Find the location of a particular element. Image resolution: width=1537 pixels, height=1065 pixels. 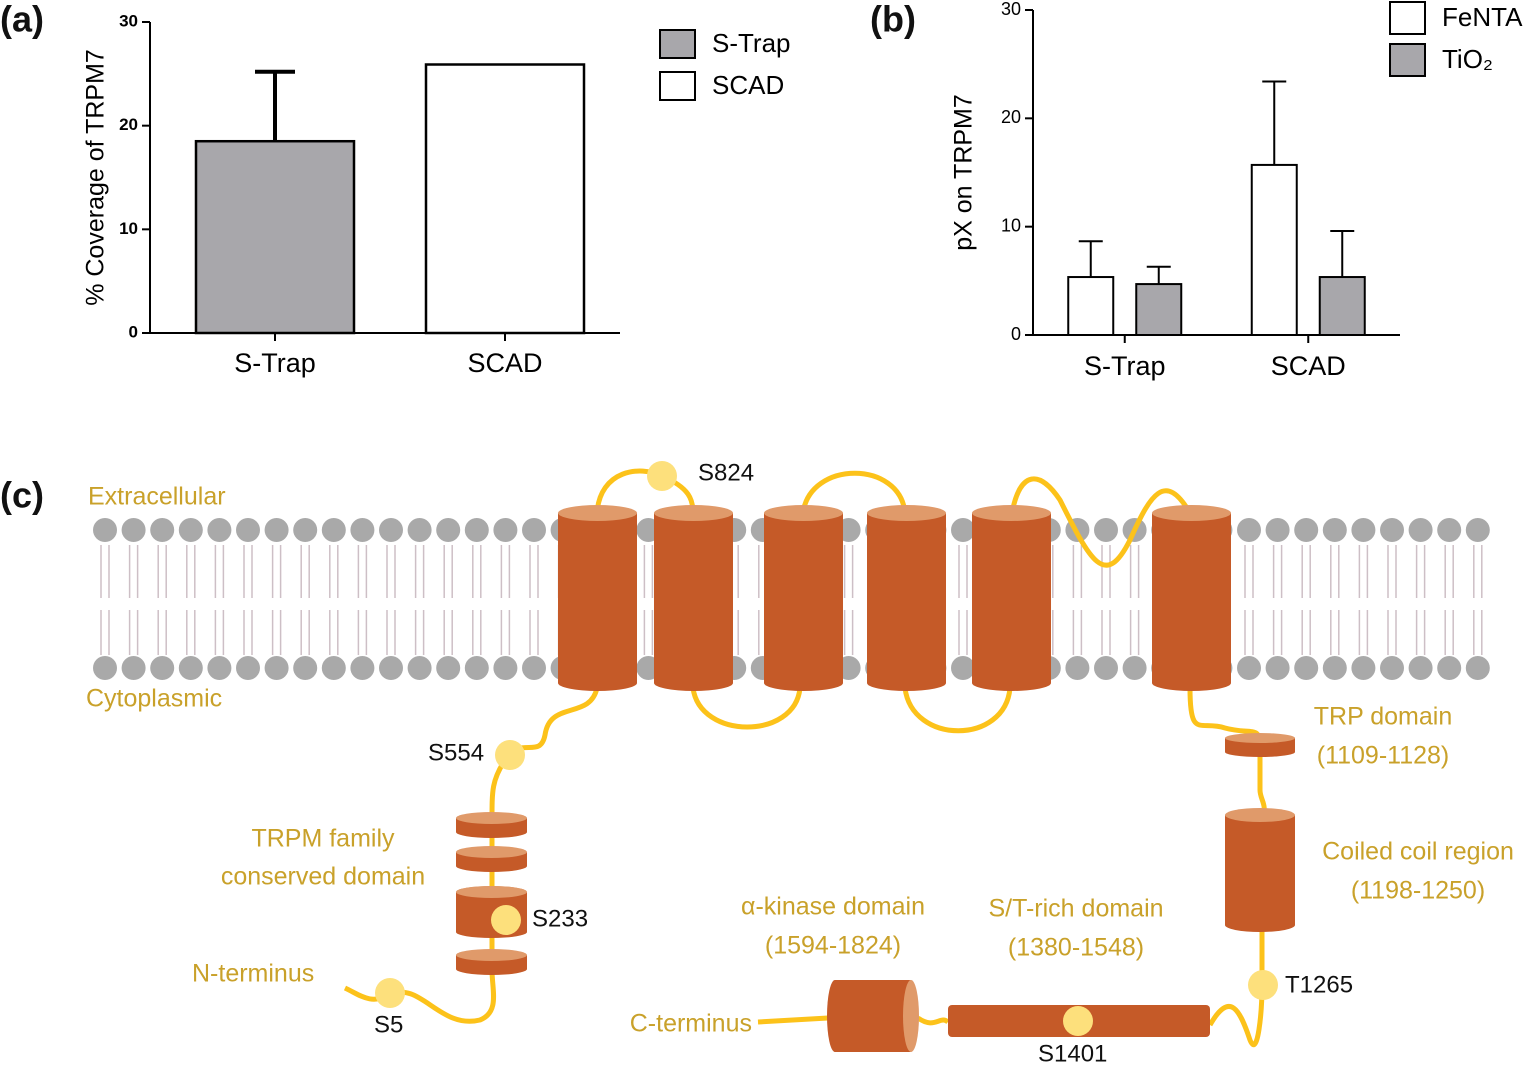

panel-label: (c) is located at coordinates (22, 495).